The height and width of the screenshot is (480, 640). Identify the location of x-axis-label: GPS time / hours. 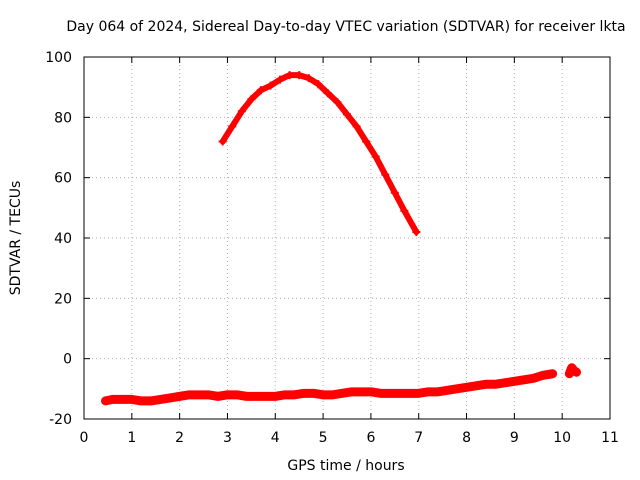
(345, 466).